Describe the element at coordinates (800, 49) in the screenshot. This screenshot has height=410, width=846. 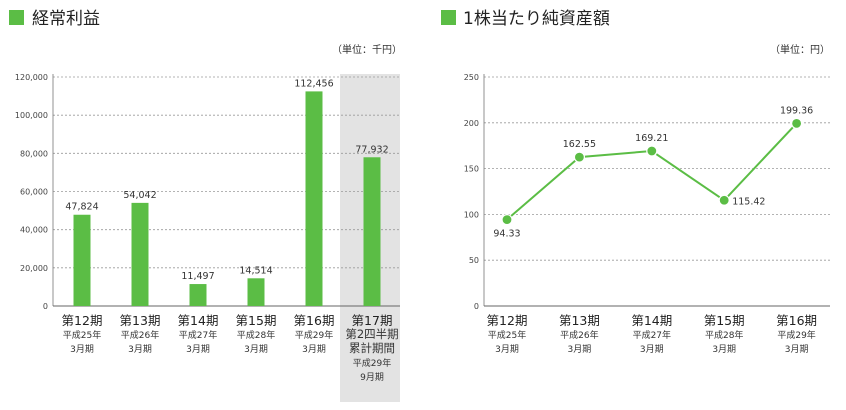
I see `unit-label: （単位：円）` at that location.